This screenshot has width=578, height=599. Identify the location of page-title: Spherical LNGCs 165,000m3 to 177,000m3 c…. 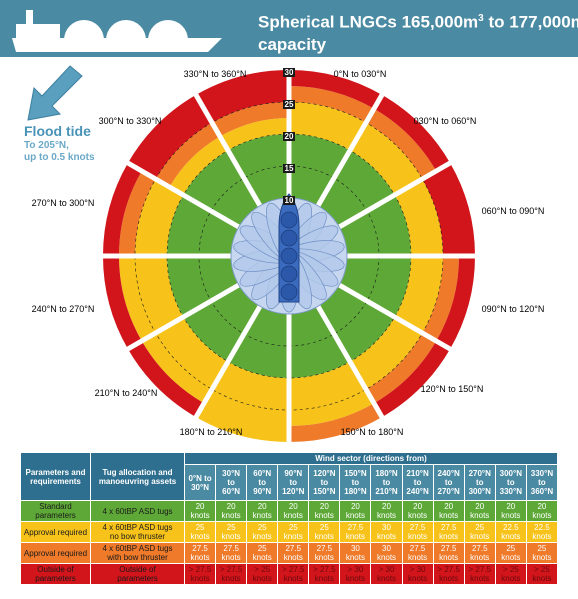
(418, 33).